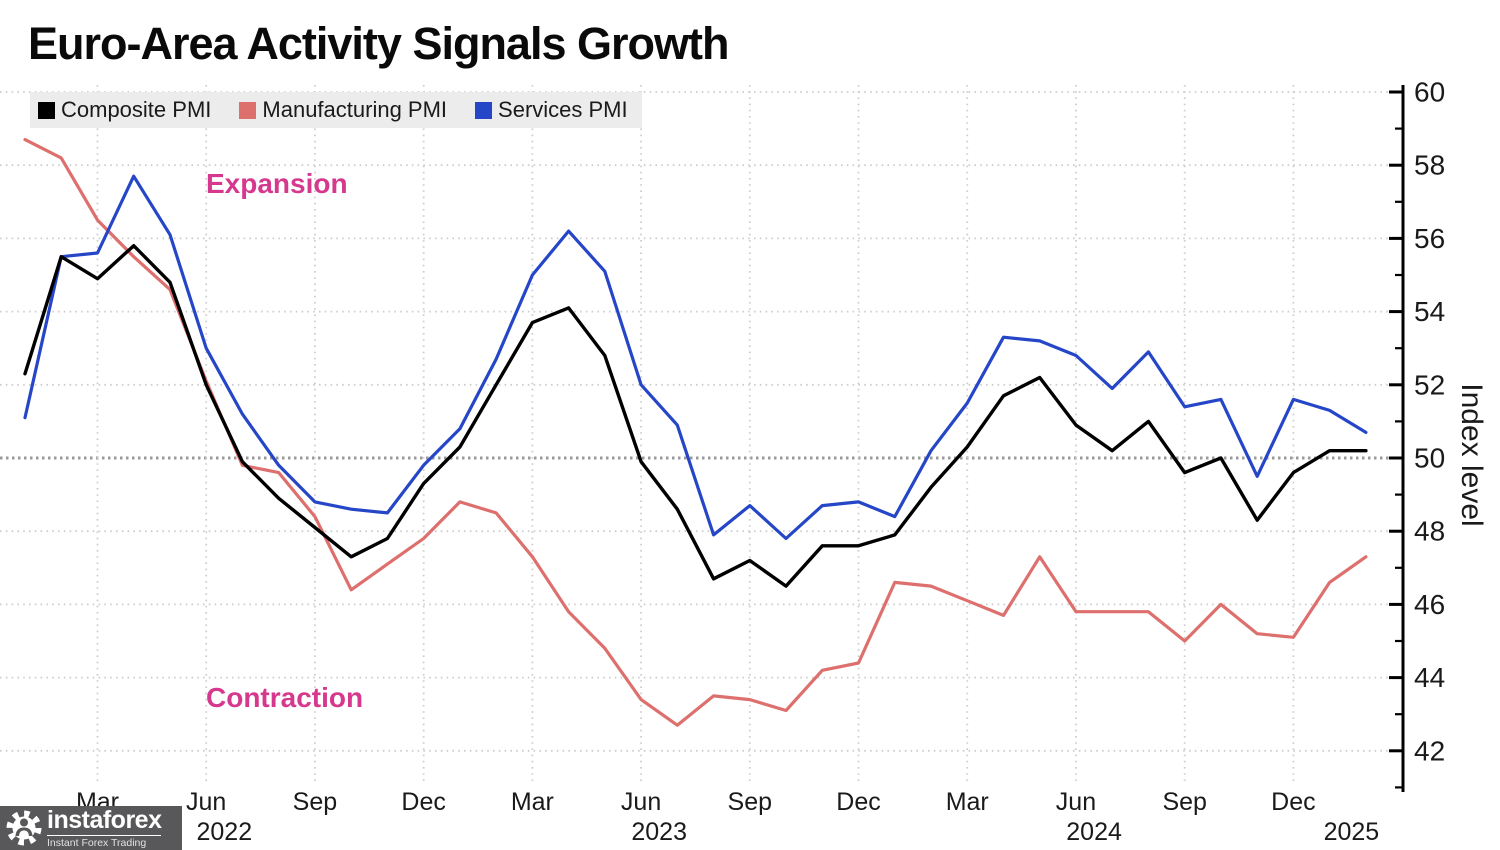  What do you see at coordinates (136, 109) in the screenshot?
I see `legend-label-composite: Composite PMI` at bounding box center [136, 109].